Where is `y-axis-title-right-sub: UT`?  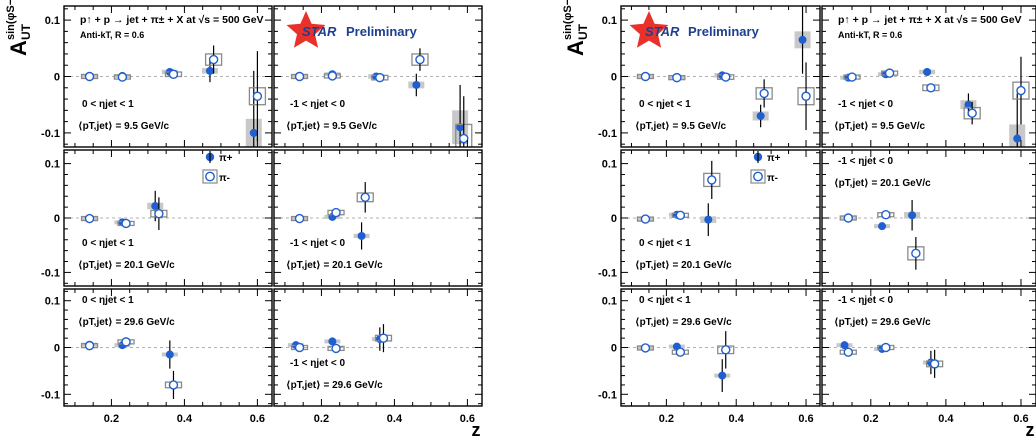 y-axis-title-right-sub: UT is located at coordinates (583, 31).